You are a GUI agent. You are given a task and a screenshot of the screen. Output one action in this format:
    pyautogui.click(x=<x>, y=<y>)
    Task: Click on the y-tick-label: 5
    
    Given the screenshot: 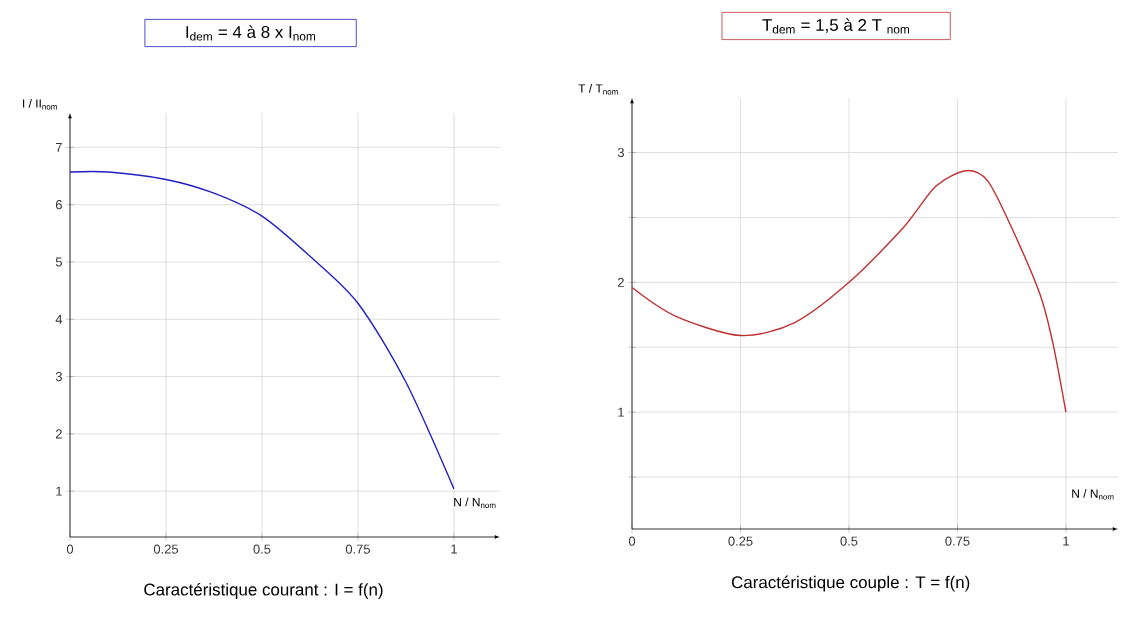 What is the action you would take?
    pyautogui.click(x=58, y=262)
    